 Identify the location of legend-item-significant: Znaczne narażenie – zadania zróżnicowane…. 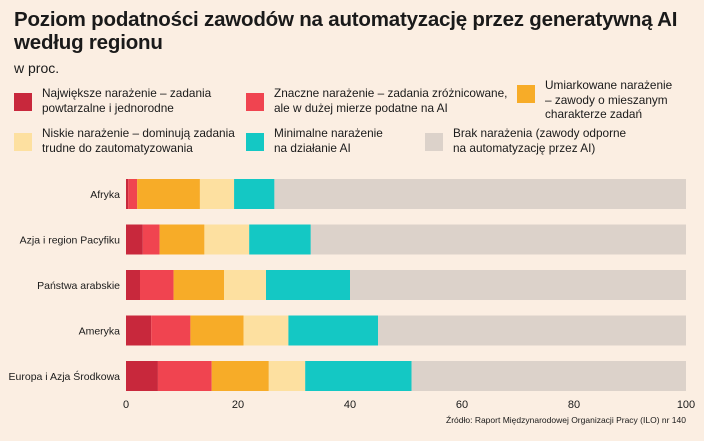
(376, 100).